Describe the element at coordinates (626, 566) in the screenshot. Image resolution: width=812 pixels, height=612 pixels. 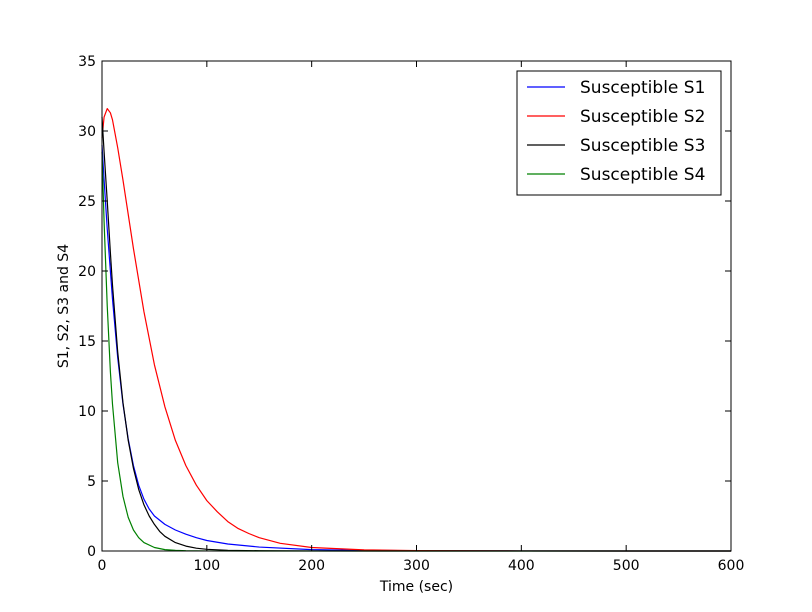
I see `x-tick-label: 500` at that location.